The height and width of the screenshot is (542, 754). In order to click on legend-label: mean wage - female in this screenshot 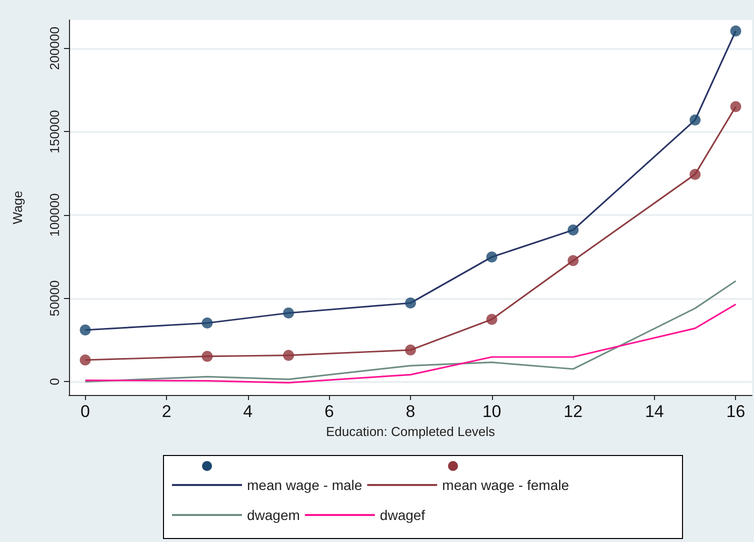, I will do `click(506, 485)`.